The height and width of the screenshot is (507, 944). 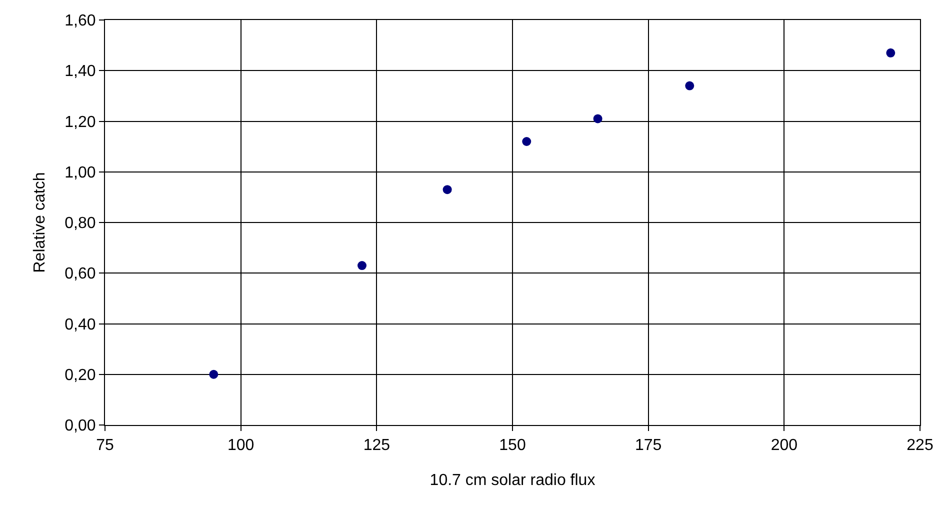 I want to click on x-tick-label: 125, so click(x=376, y=445).